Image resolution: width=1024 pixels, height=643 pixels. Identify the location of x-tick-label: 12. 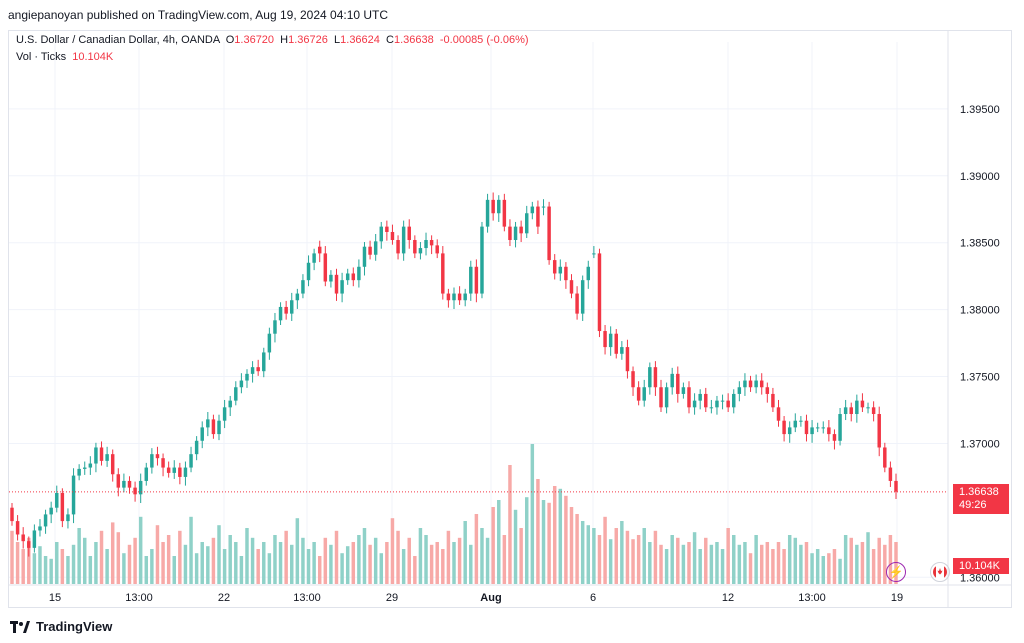
(728, 598).